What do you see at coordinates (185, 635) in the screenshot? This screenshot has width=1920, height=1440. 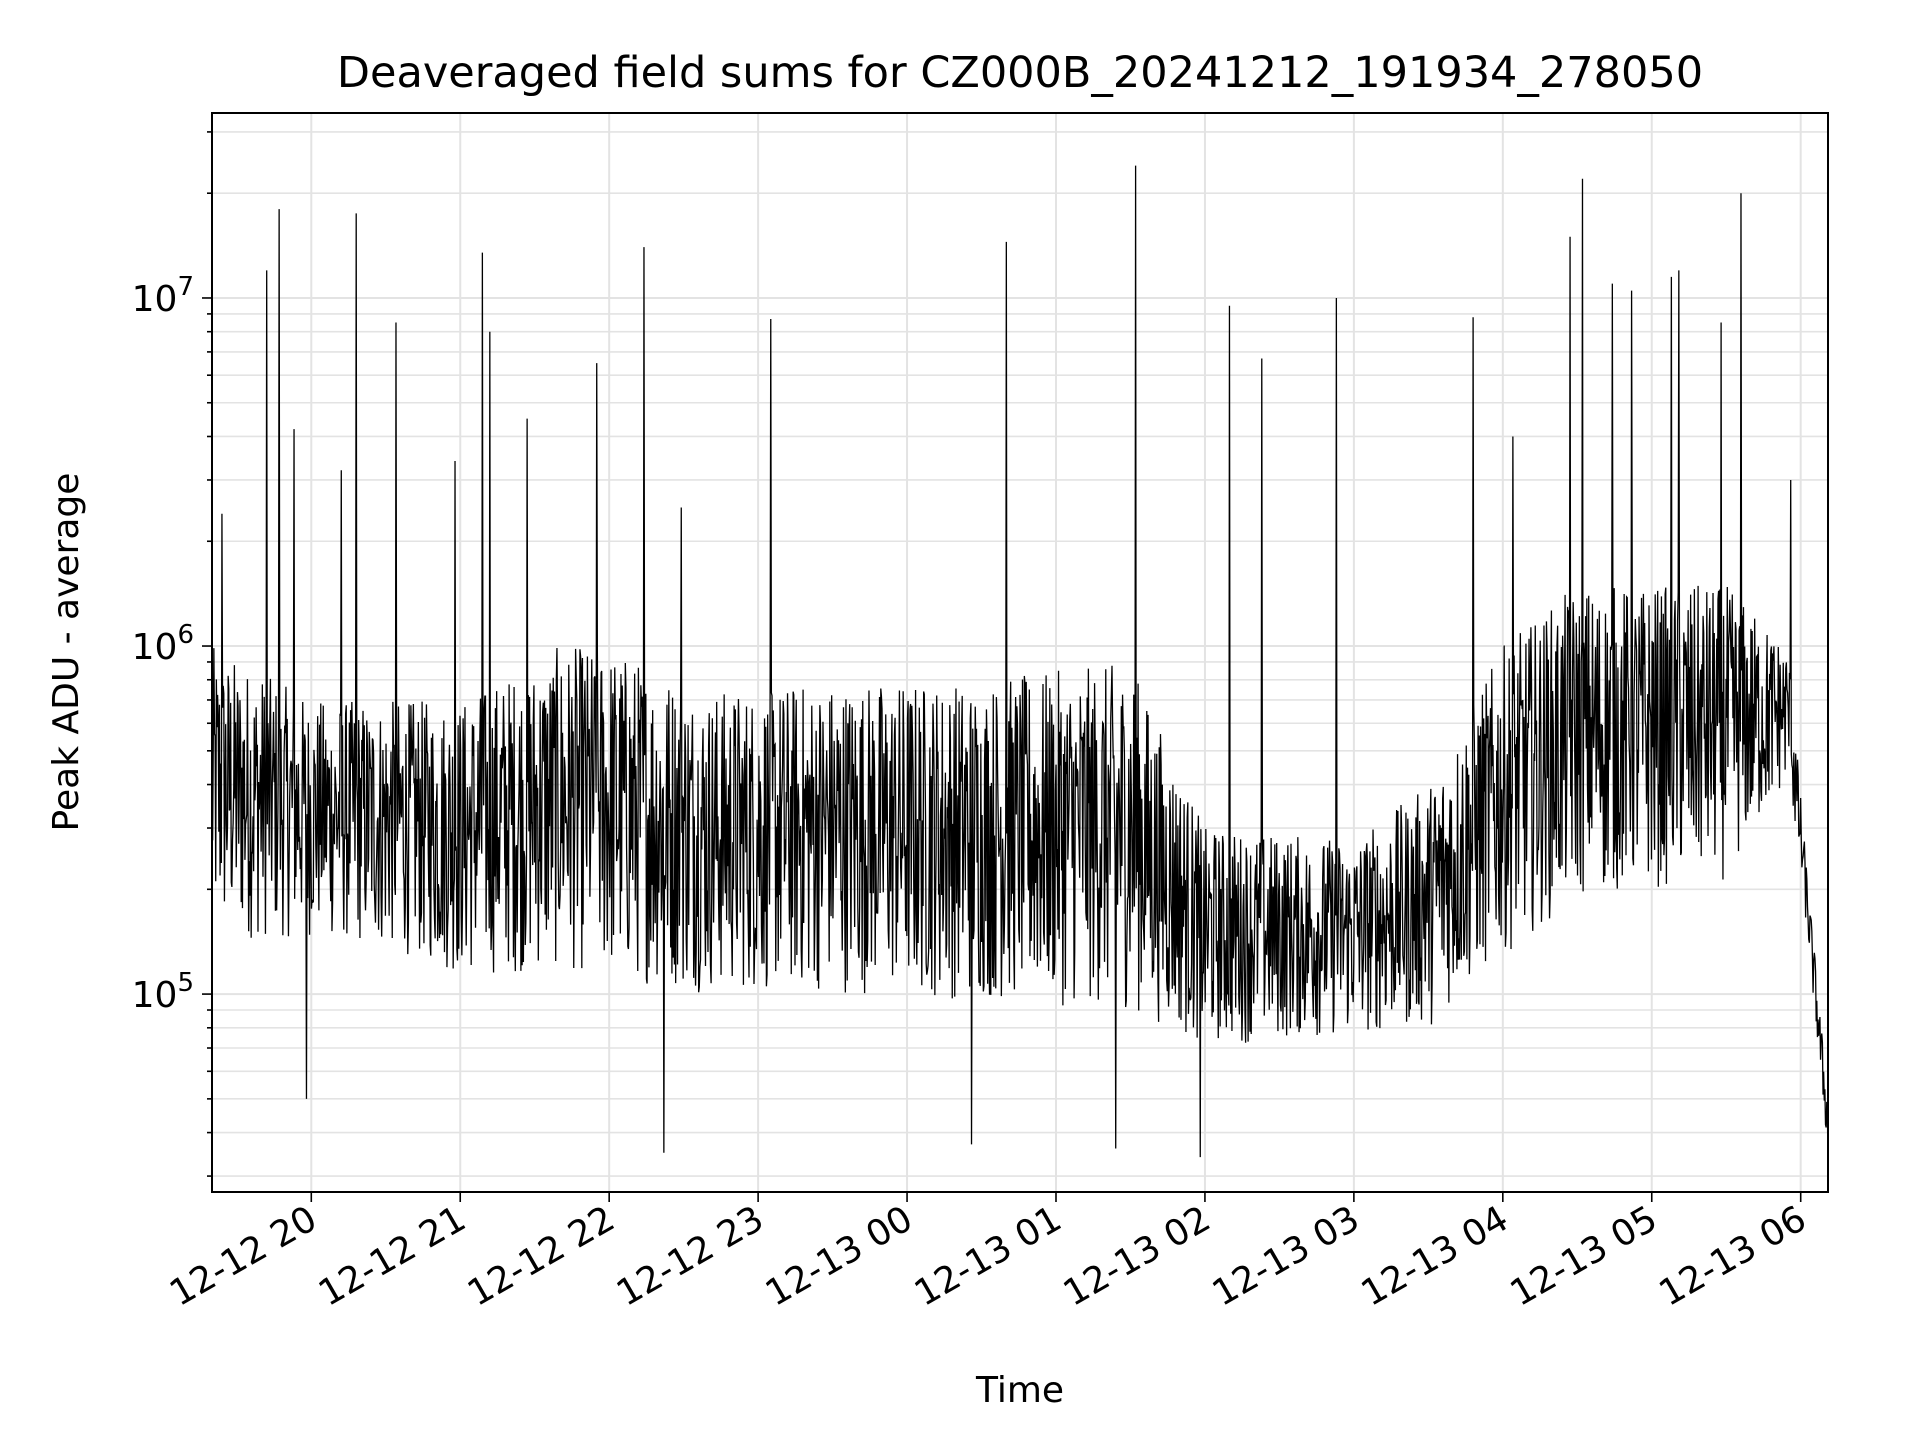 I see `y-tick-exponent: 6` at bounding box center [185, 635].